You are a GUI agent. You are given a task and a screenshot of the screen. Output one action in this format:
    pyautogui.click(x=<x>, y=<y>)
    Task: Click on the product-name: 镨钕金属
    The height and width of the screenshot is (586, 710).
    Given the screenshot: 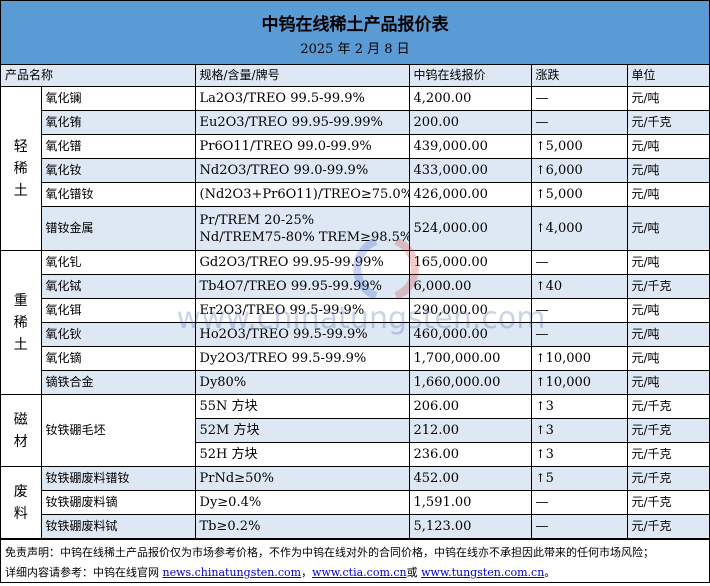 What is the action you would take?
    pyautogui.click(x=118, y=228)
    